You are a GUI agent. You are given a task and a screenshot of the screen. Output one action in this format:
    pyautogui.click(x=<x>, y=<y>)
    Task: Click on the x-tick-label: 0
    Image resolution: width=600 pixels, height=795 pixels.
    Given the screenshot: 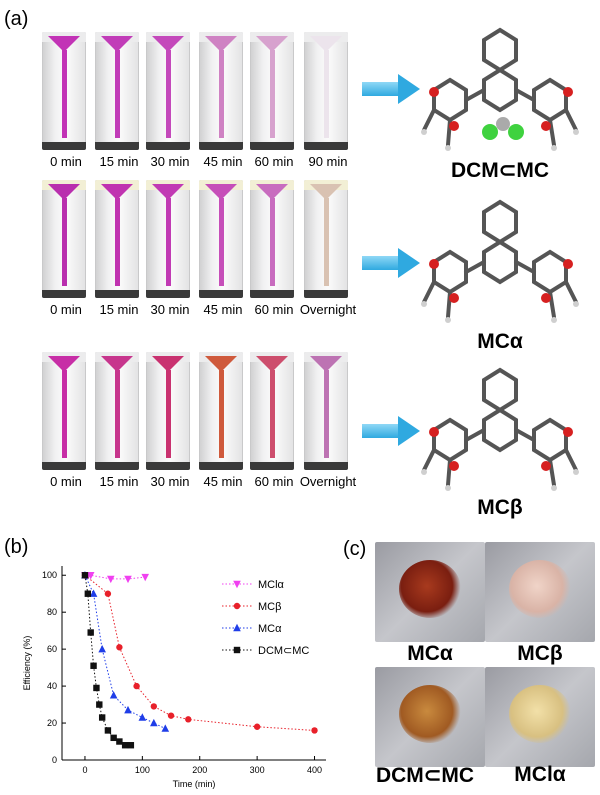 What is the action you would take?
    pyautogui.click(x=84, y=770)
    